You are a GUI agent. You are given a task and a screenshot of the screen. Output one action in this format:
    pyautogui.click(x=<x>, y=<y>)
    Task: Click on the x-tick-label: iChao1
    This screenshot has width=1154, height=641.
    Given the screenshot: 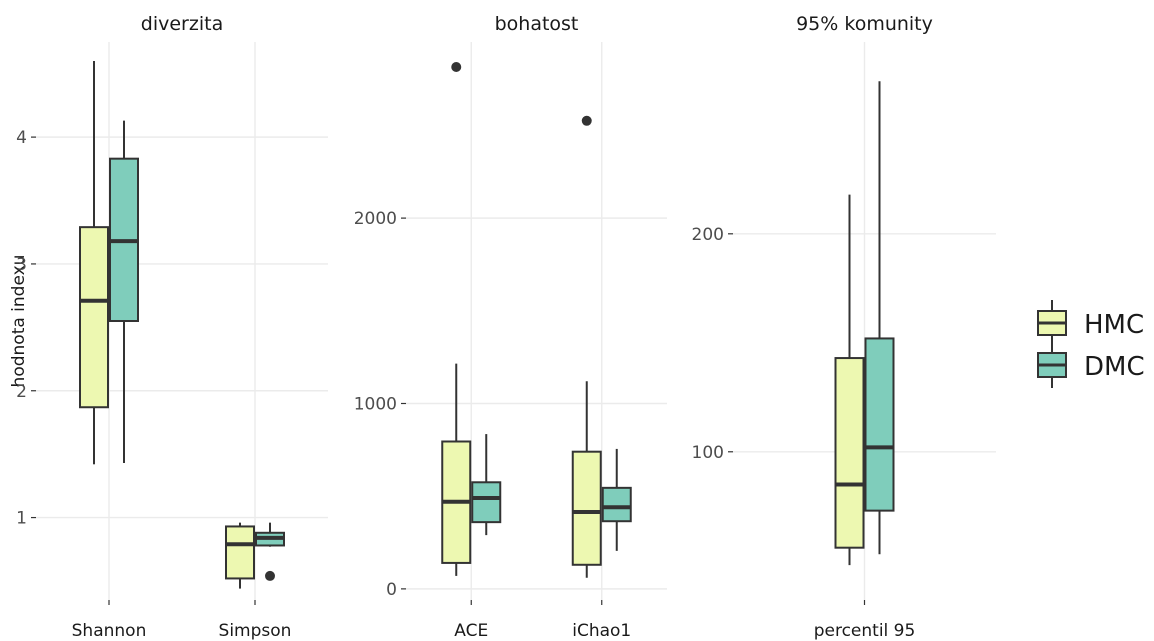 What is the action you would take?
    pyautogui.click(x=601, y=631)
    